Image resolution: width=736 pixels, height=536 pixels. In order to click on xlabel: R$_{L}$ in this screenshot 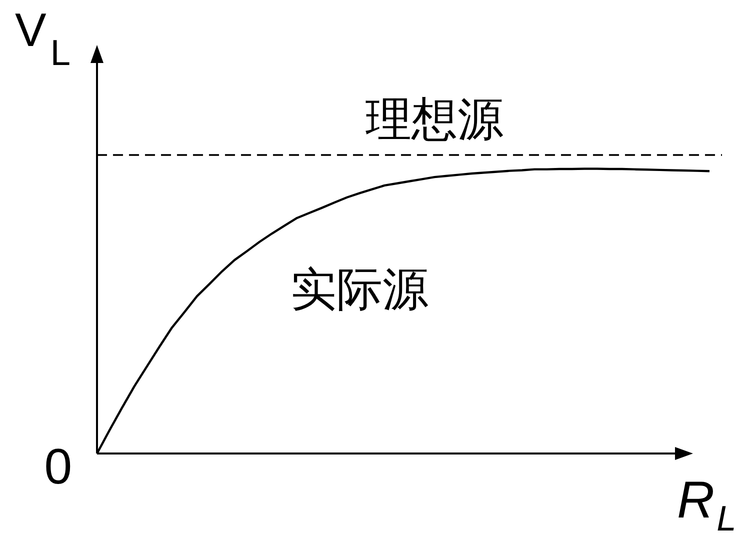, I will do `click(706, 504)`.